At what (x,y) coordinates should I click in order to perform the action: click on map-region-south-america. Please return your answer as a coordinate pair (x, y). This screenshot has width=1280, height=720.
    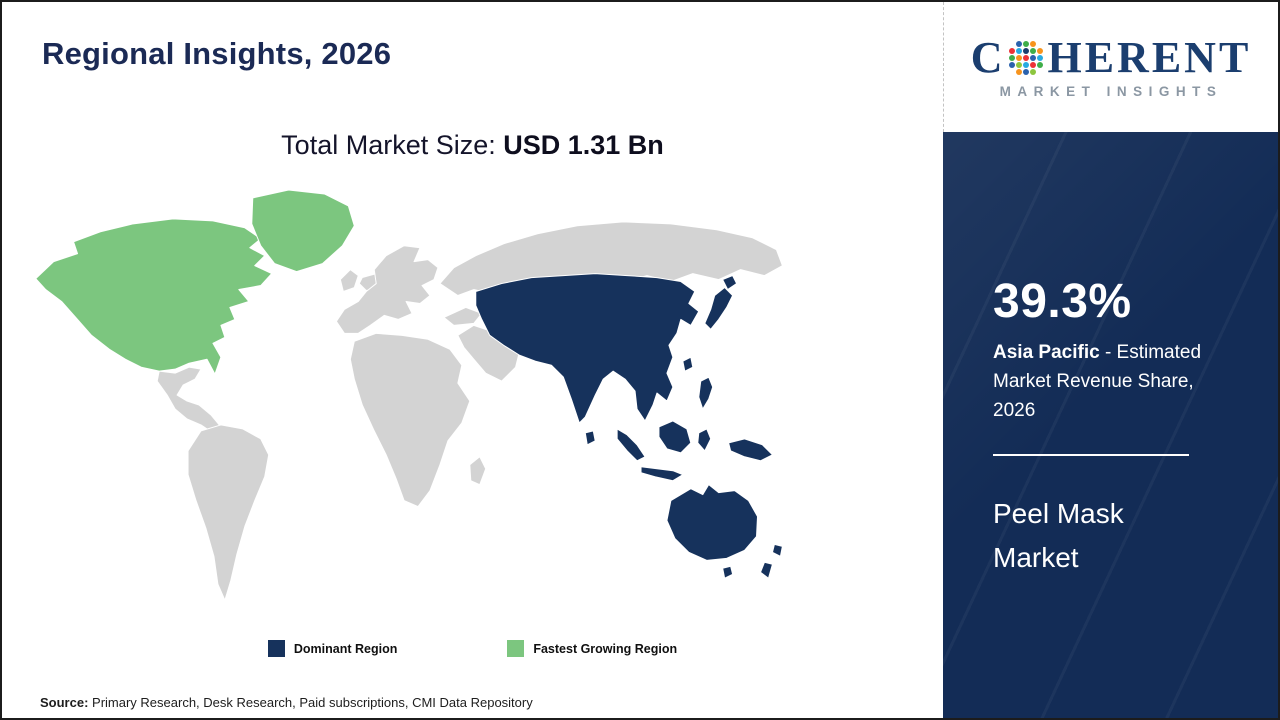
    Looking at the image, I should click on (228, 512).